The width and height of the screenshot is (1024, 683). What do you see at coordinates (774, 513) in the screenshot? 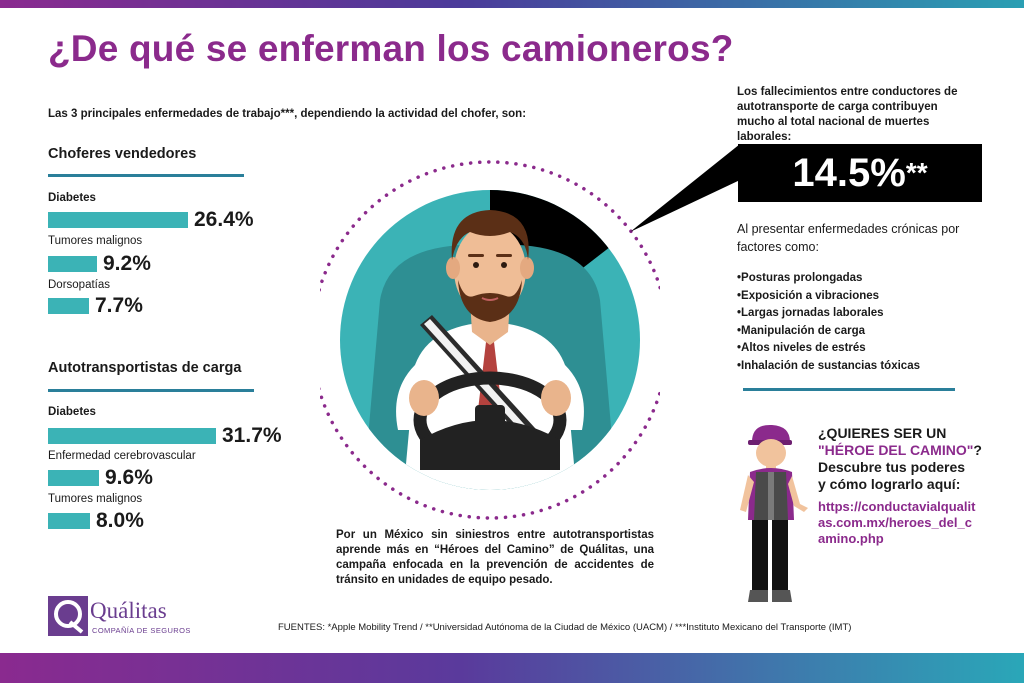
I see `hero-character` at bounding box center [774, 513].